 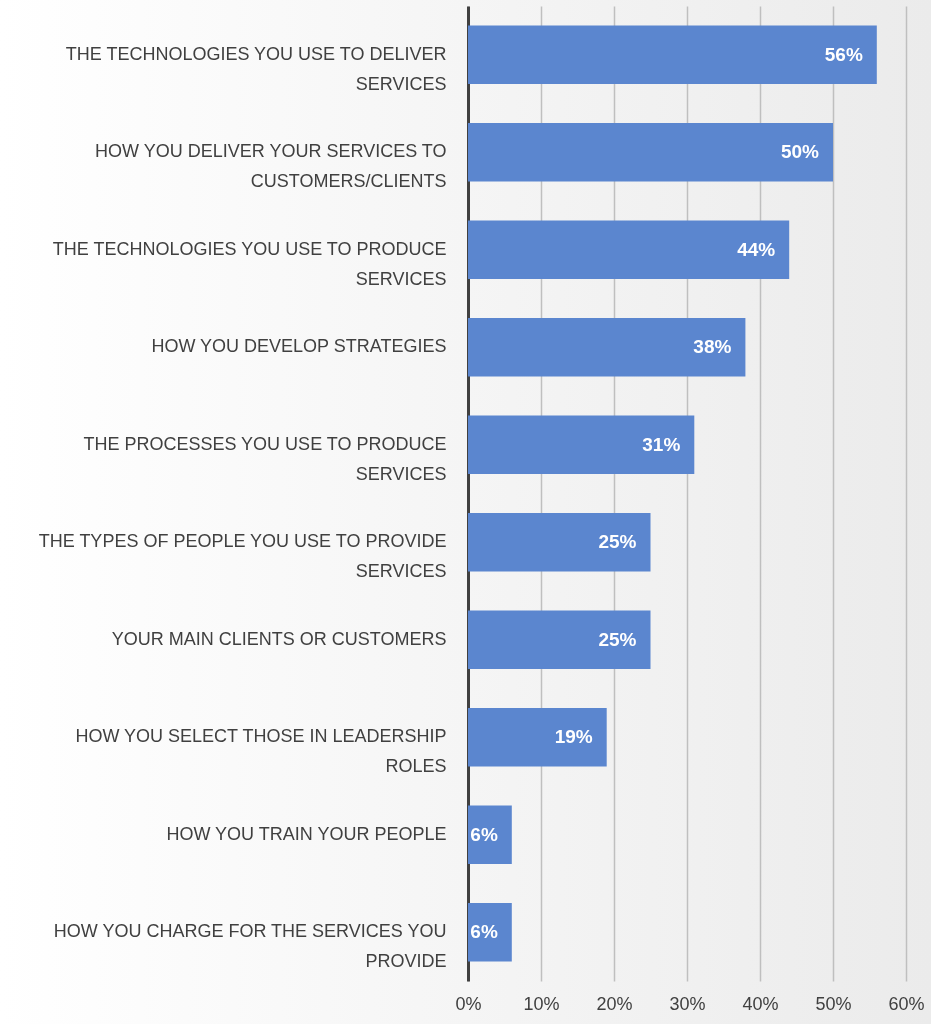 I want to click on x-tick-label: 40%, so click(x=760, y=1003).